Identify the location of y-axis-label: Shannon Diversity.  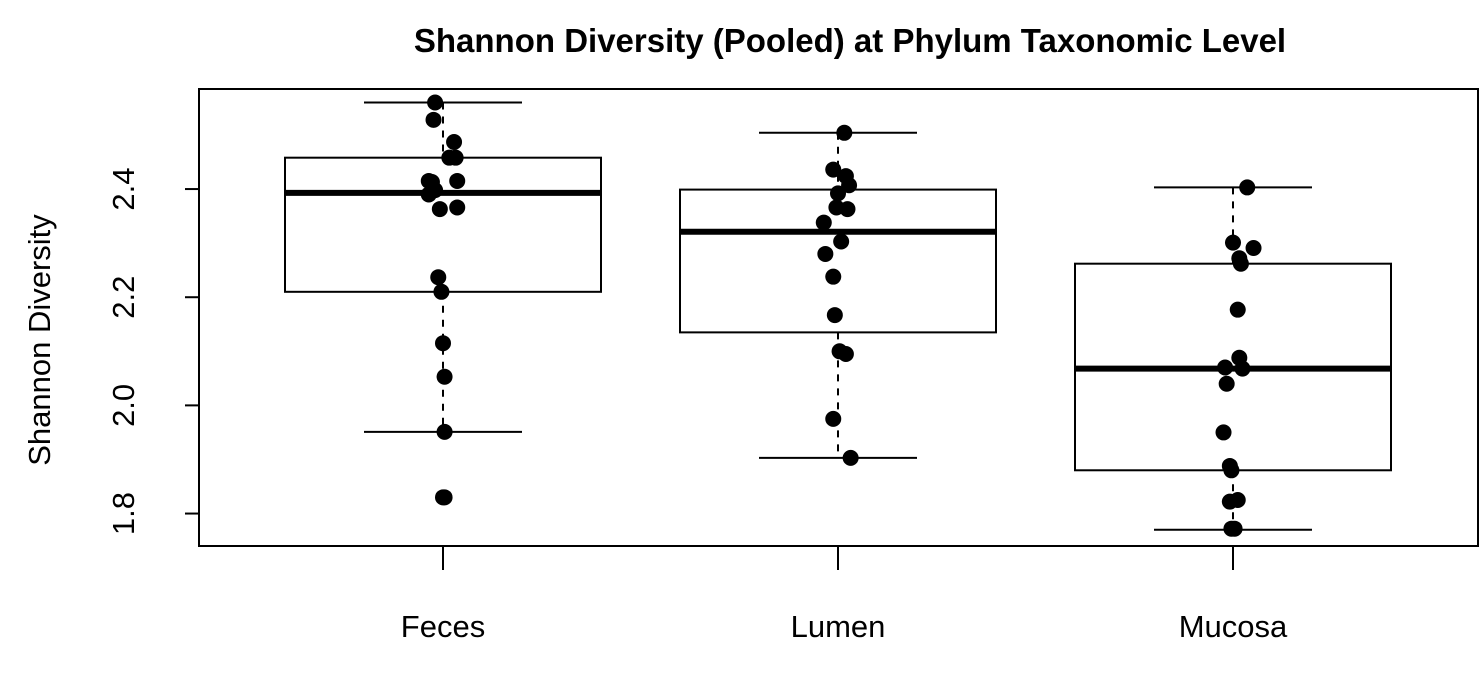
(39, 340).